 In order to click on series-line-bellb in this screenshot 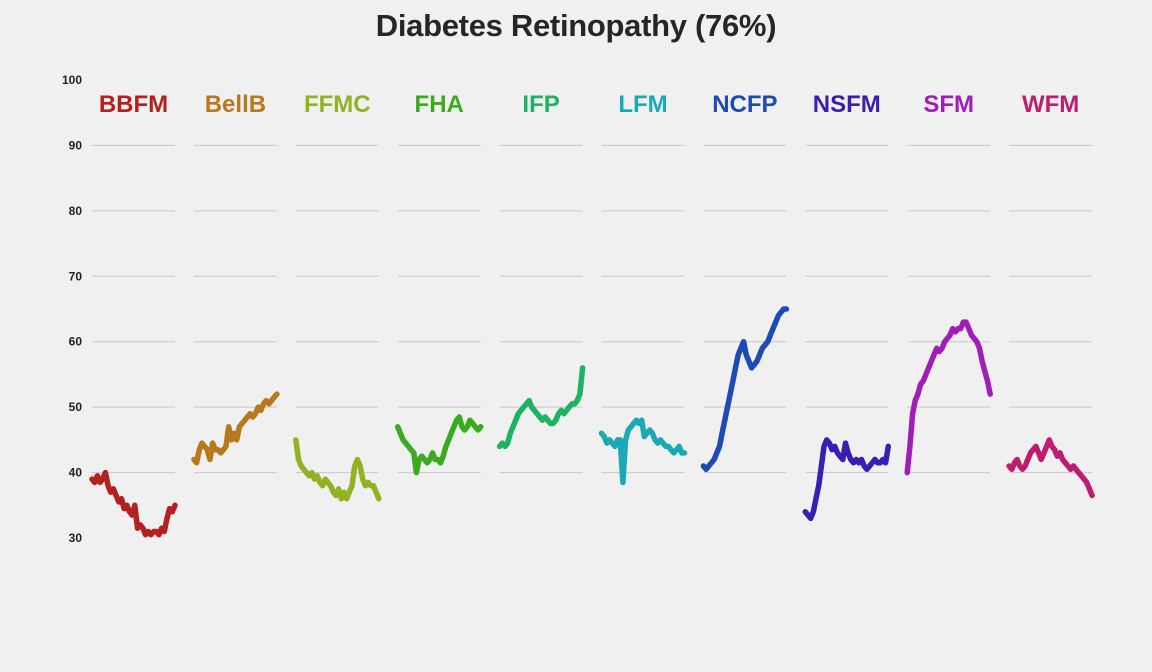, I will do `click(235, 428)`.